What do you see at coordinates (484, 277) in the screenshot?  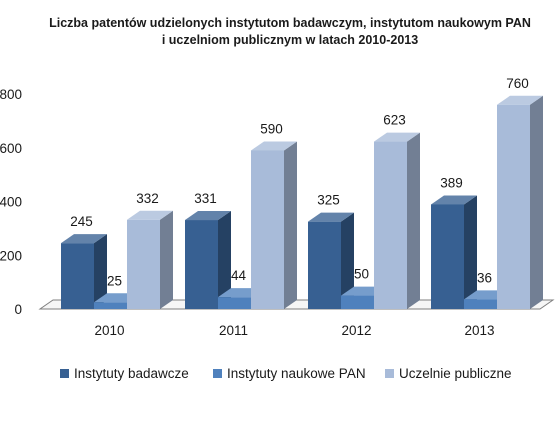 I see `data-label: 36` at bounding box center [484, 277].